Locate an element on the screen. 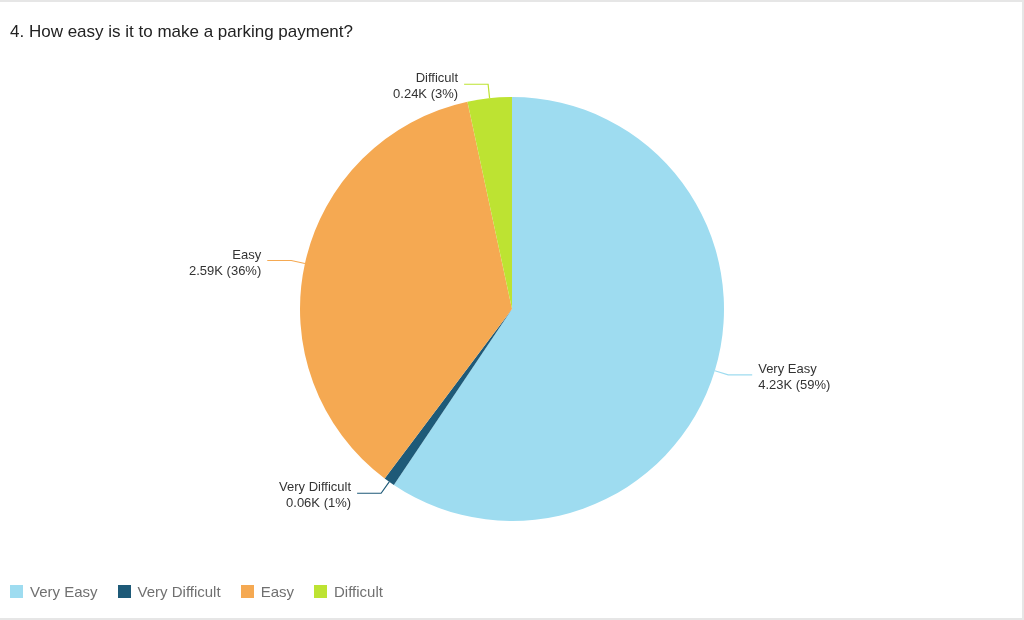 Image resolution: width=1024 pixels, height=620 pixels. slice-label: Easy is located at coordinates (247, 254).